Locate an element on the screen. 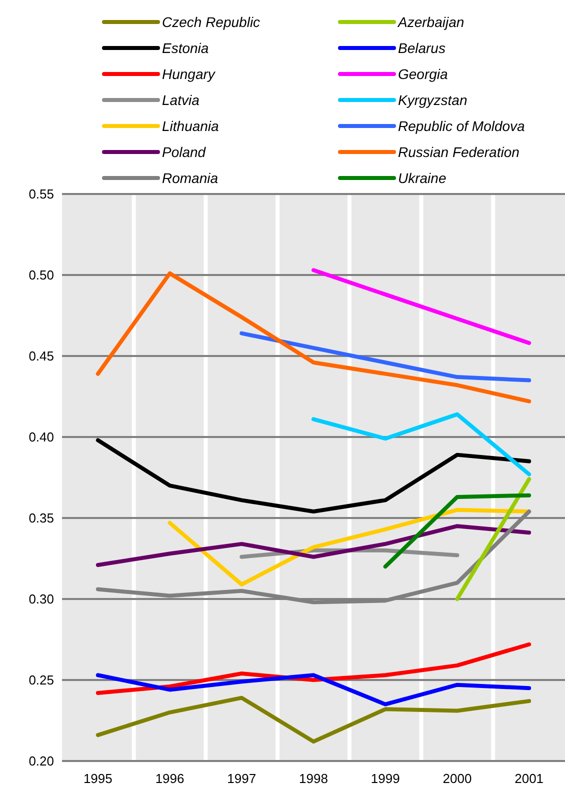  y-tick-label: 0.50 is located at coordinates (41, 275).